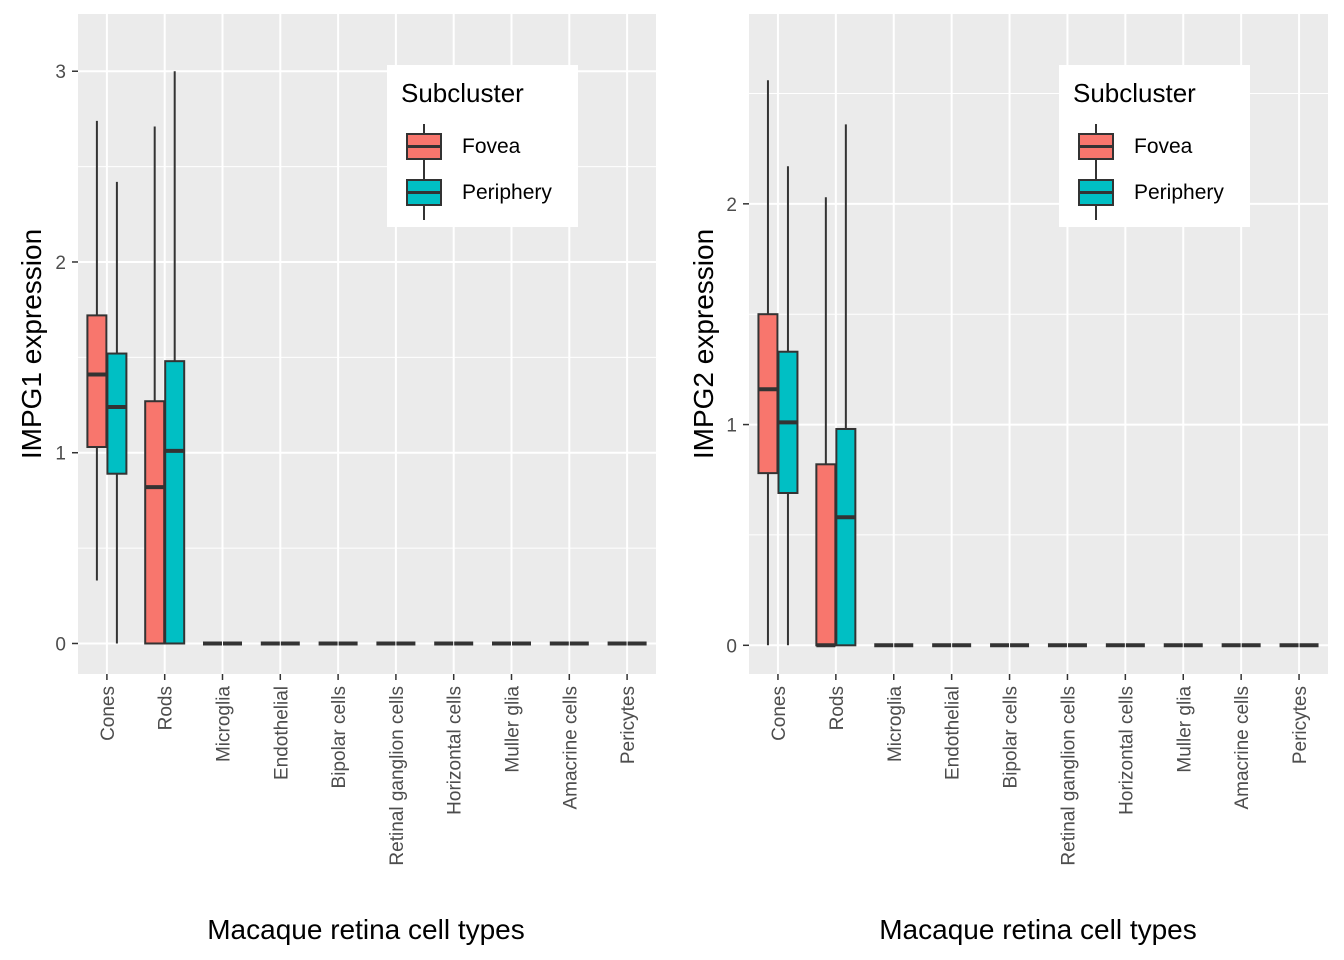  Describe the element at coordinates (703, 344) in the screenshot. I see `y-axis-title: IMPG2 expression` at that location.